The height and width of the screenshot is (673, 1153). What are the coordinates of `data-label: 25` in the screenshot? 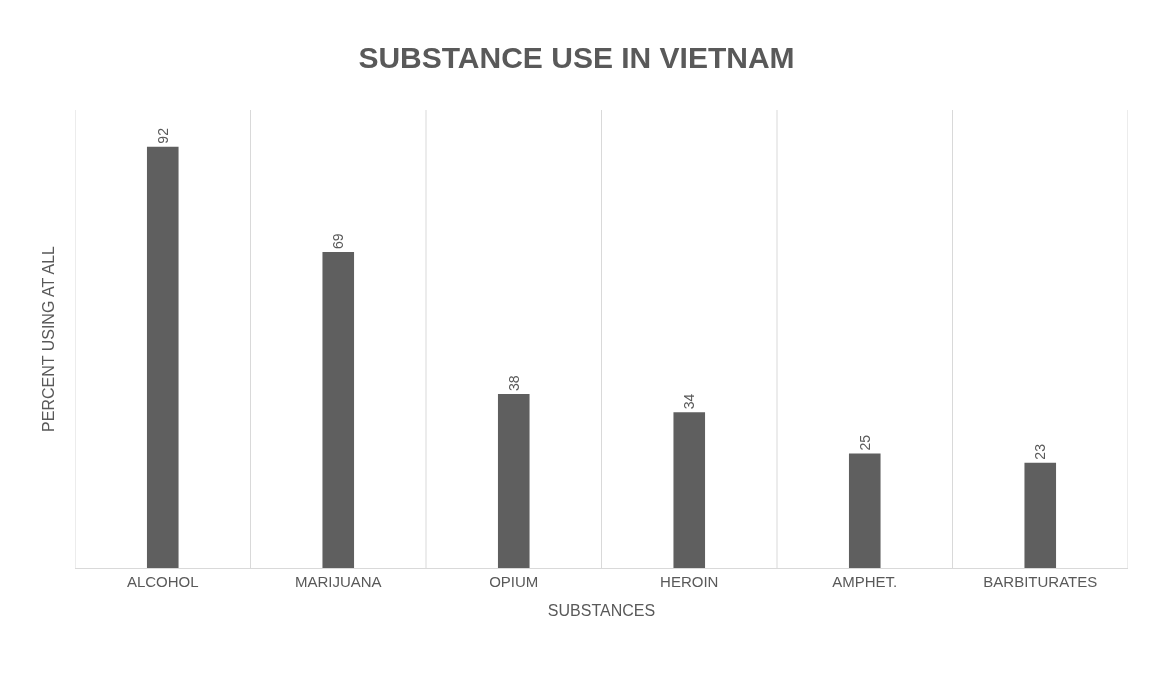 It's located at (864, 442).